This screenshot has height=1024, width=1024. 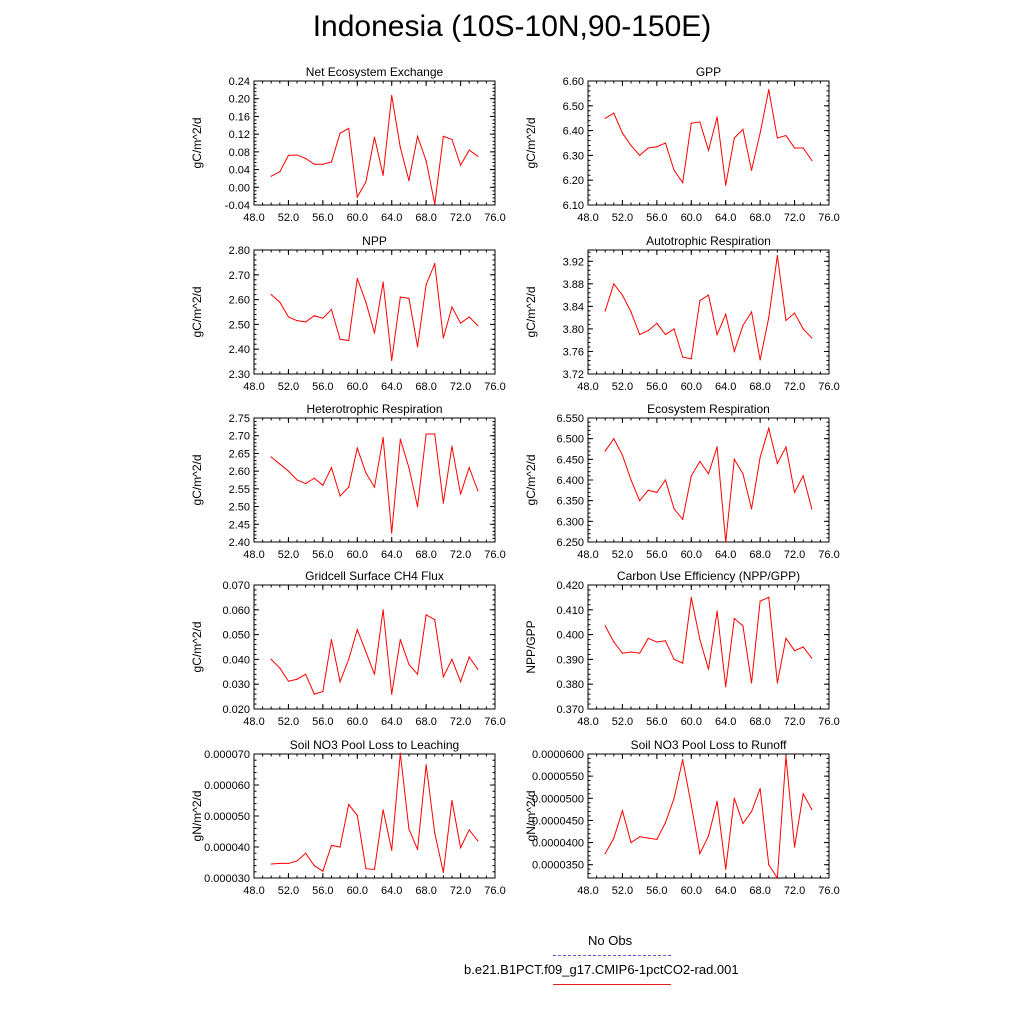 What do you see at coordinates (236, 611) in the screenshot?
I see `y-tick-label: 0.060` at bounding box center [236, 611].